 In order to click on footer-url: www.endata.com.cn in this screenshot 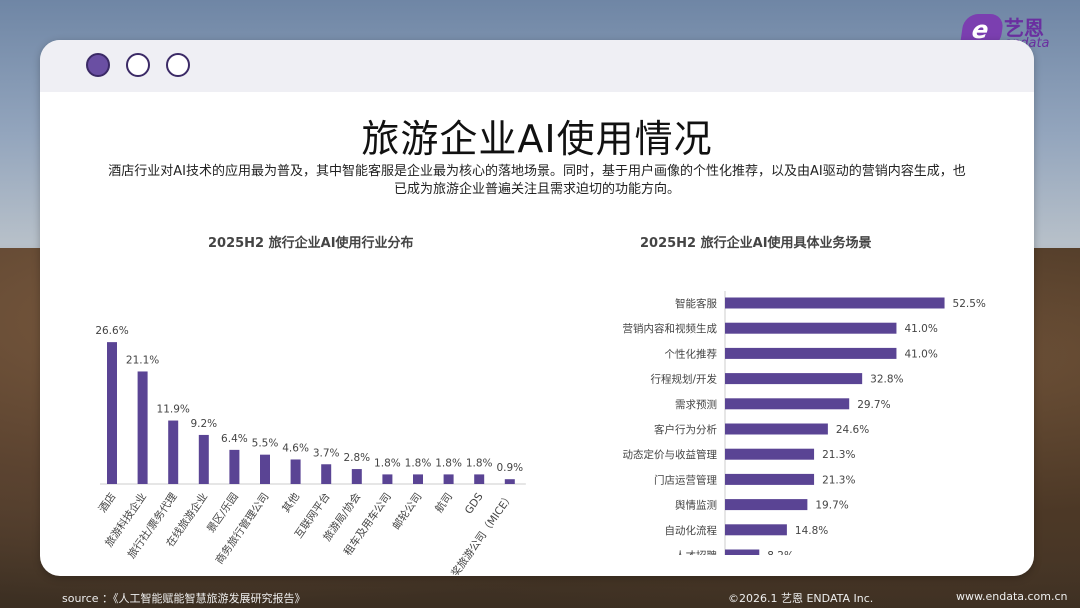, I will do `click(1012, 596)`.